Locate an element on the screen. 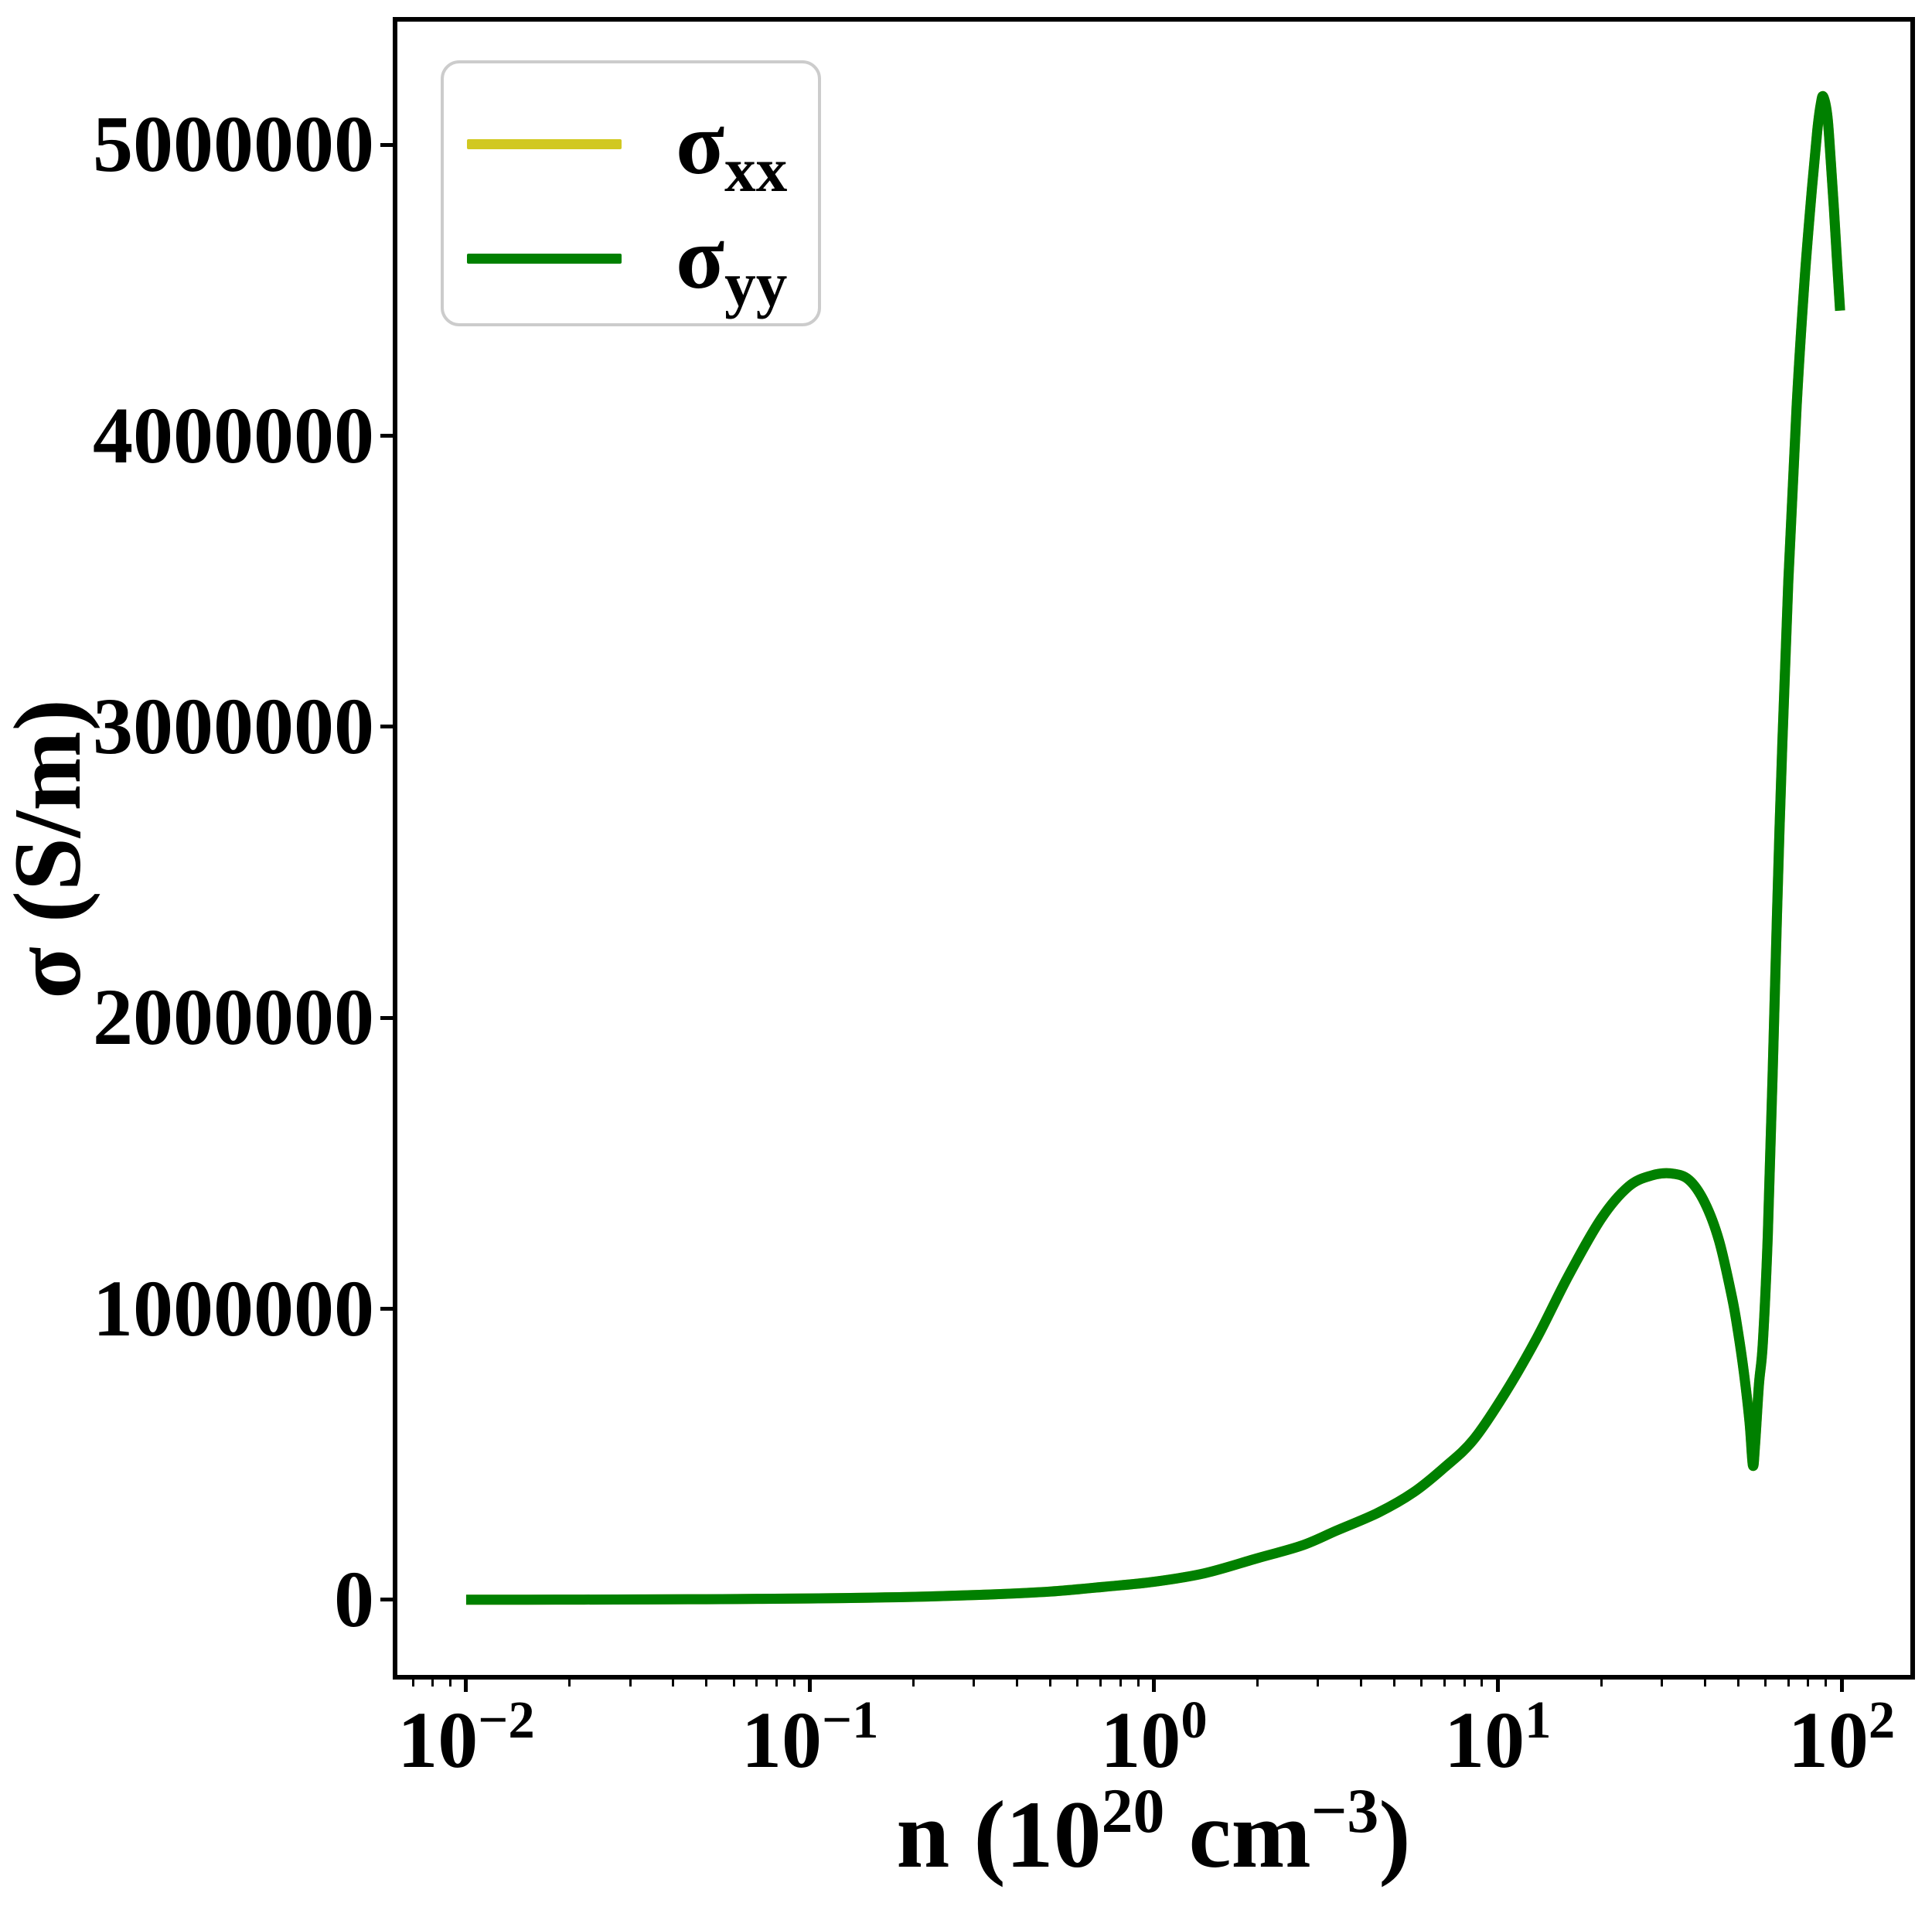 The image size is (1932, 1927). y-tick-label: 5000000 is located at coordinates (234, 144).